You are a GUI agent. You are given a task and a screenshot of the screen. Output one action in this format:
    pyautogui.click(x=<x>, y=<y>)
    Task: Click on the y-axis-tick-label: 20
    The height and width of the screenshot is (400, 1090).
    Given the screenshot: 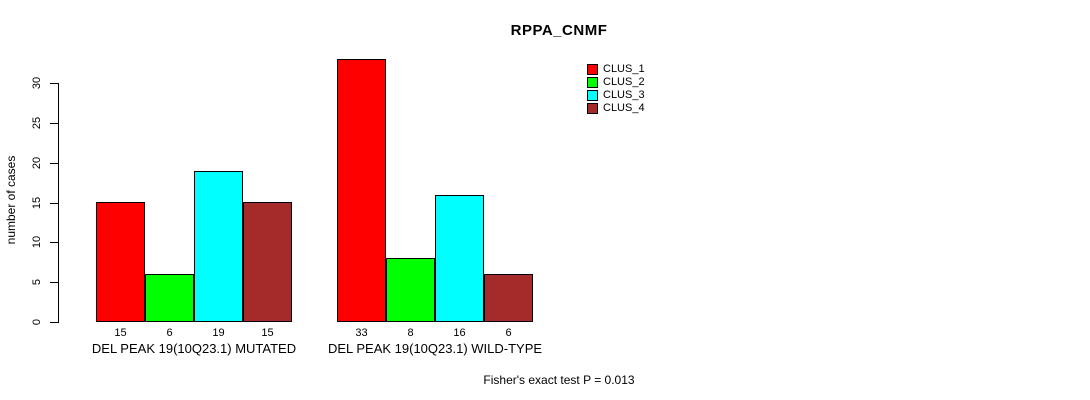 What is the action you would take?
    pyautogui.click(x=37, y=162)
    